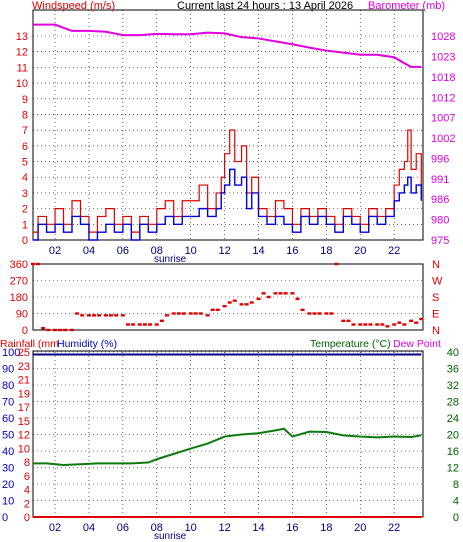  Describe the element at coordinates (394, 528) in the screenshot. I see `hour-tick-label: 22` at that location.